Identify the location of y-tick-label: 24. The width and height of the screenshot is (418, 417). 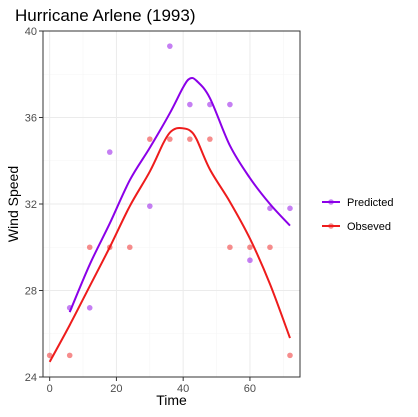
(31, 378).